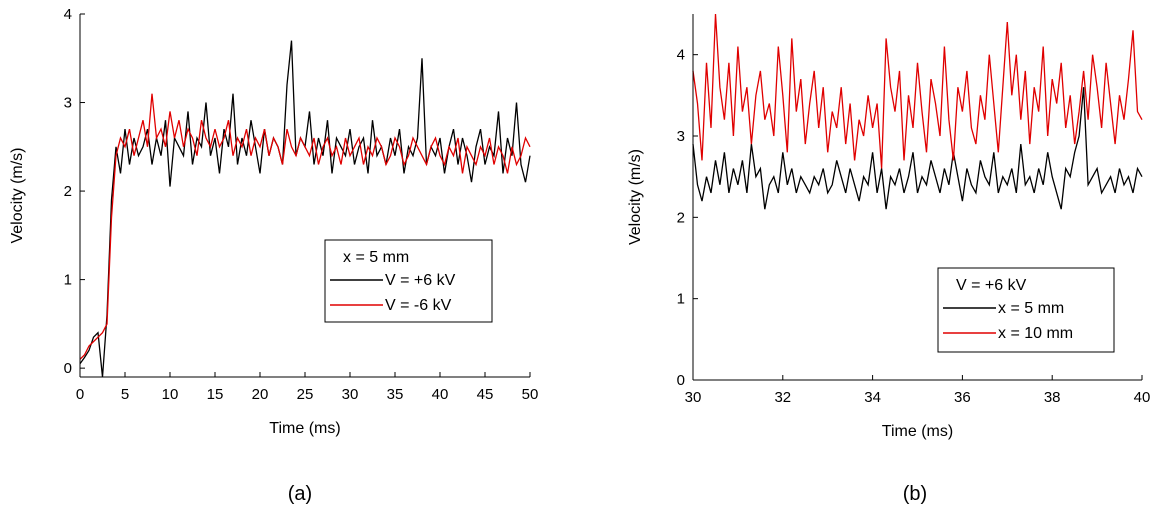  Describe the element at coordinates (376, 257) in the screenshot. I see `legend-title: x = 5 mm` at that location.